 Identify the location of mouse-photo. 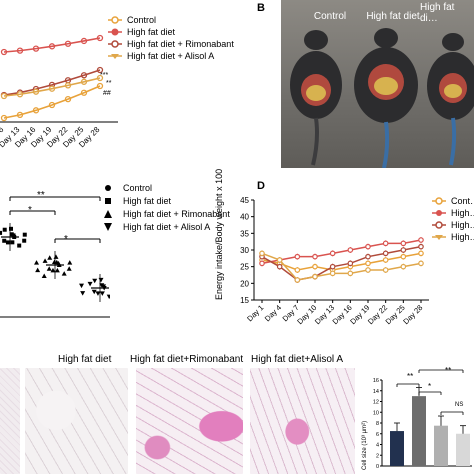
(377, 84).